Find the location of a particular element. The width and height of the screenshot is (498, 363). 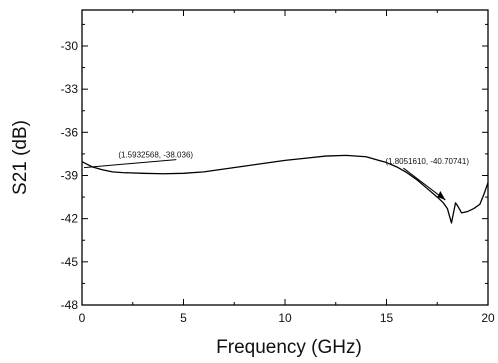

y-tick-label: -48 is located at coordinates (70, 305).